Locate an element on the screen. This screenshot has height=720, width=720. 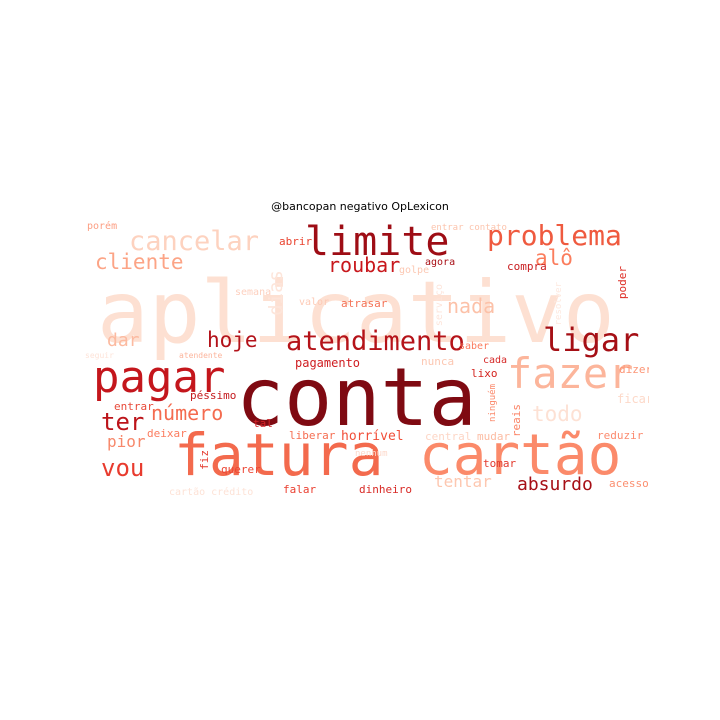
cloud-word: número is located at coordinates (187, 413).